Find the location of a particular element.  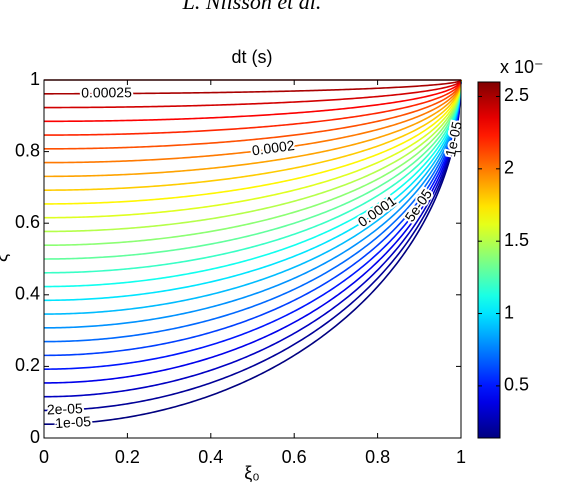

x-tick-label: 0.8 is located at coordinates (377, 457).